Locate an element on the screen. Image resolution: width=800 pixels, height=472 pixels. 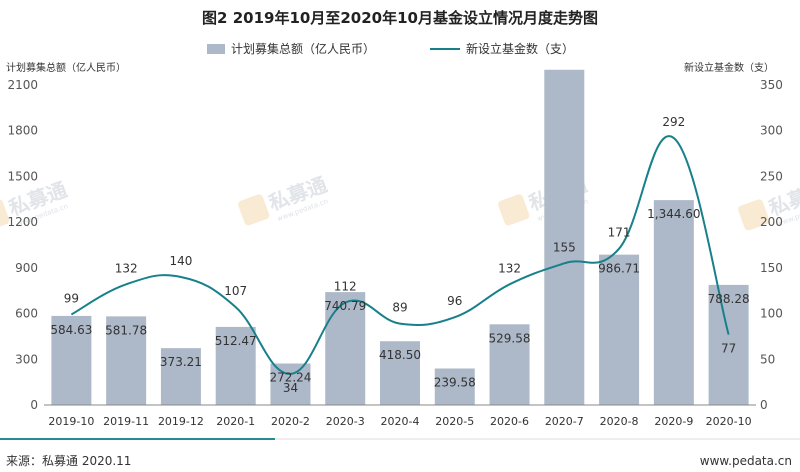
line-value-label: 77 is located at coordinates (728, 349).